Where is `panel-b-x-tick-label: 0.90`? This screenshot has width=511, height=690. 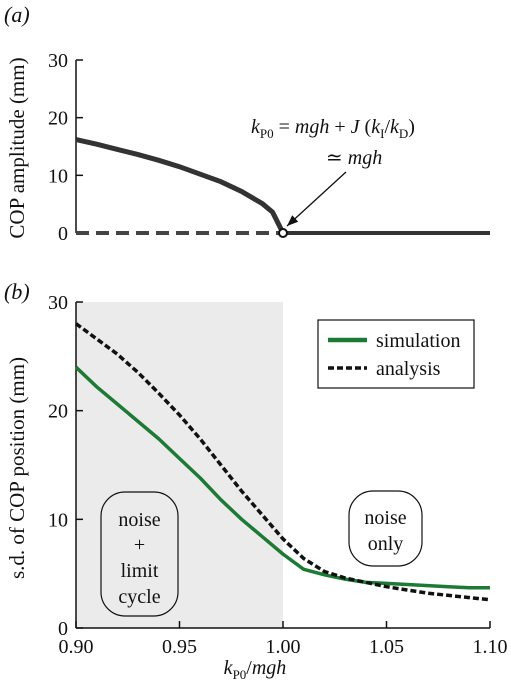
panel-b-x-tick-label: 0.90 is located at coordinates (76, 647).